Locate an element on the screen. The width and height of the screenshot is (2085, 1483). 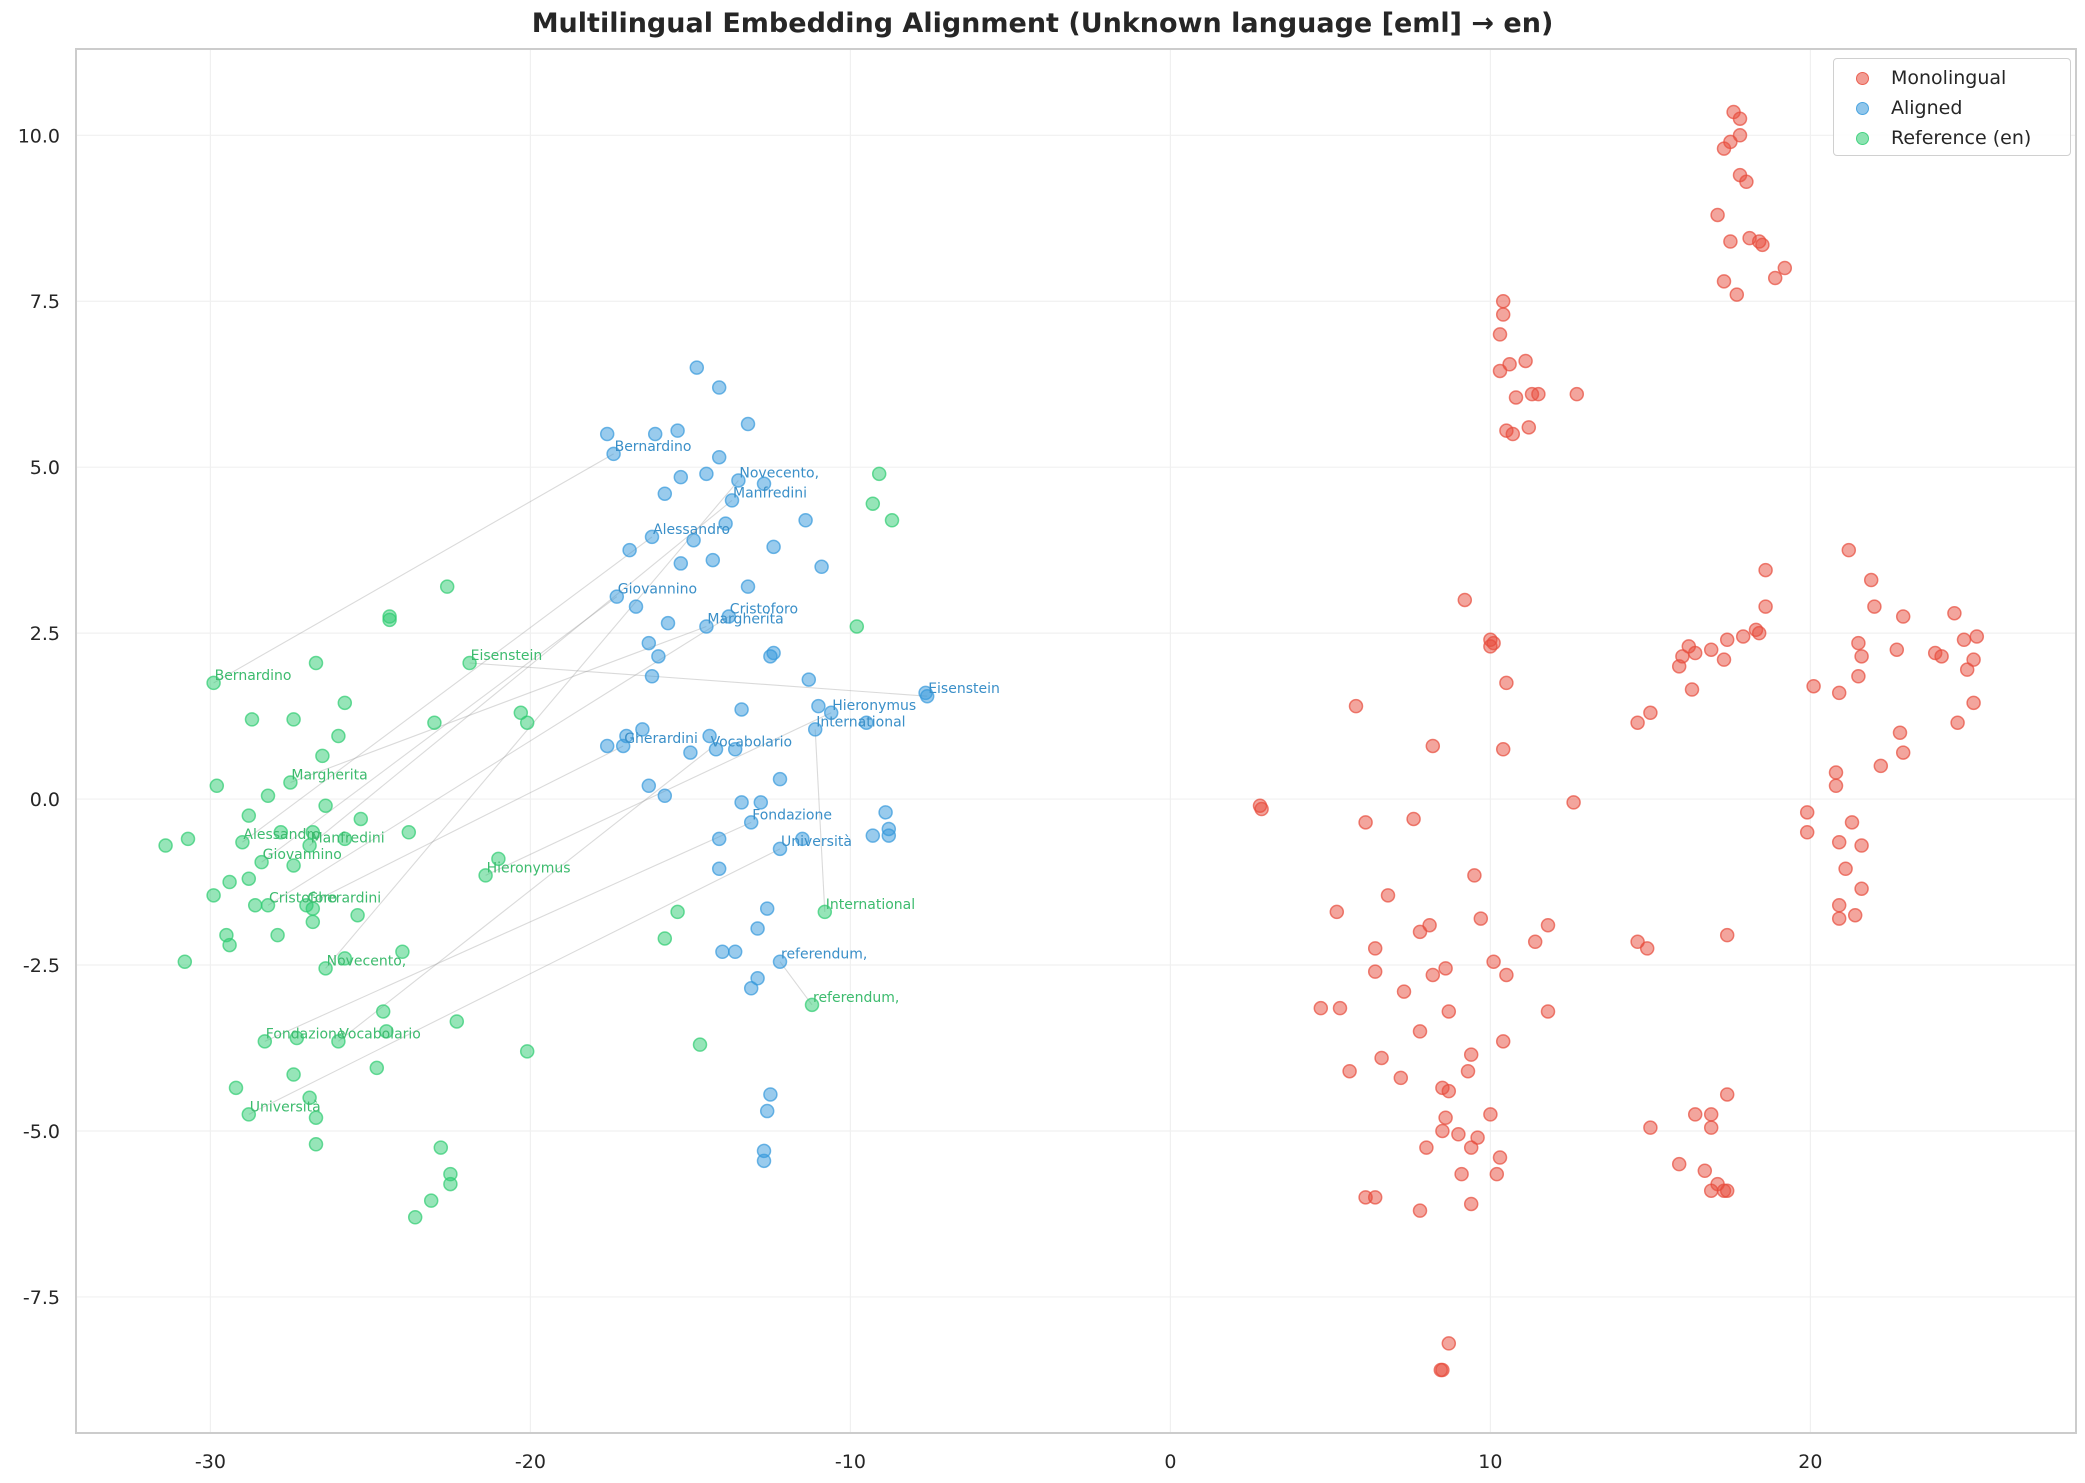
y-tick-label: 0.0 is located at coordinates (45, 800).